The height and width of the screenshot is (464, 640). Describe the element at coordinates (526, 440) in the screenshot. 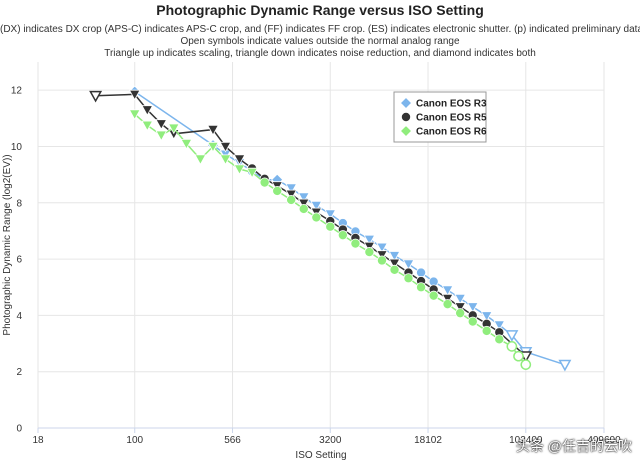

I see `x-tick-label: 102400` at that location.